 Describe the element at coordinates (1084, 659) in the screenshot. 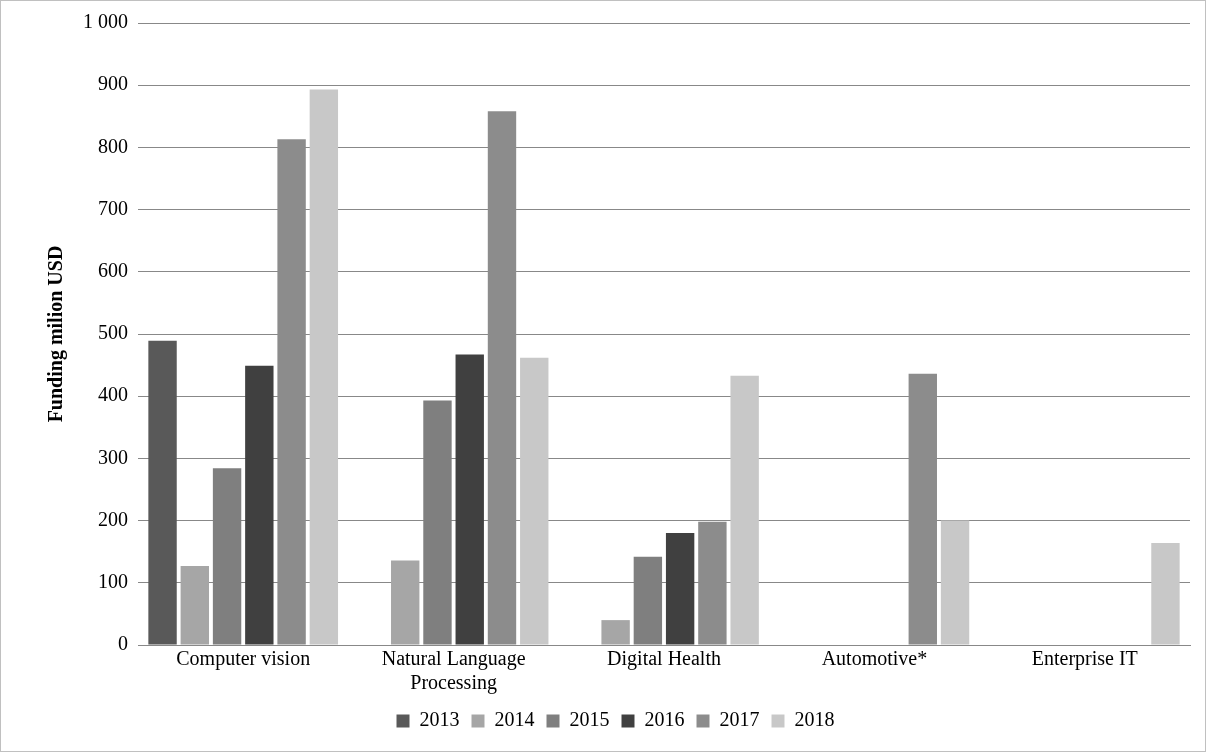

I see `x-tick-label: Enterprise IT` at that location.